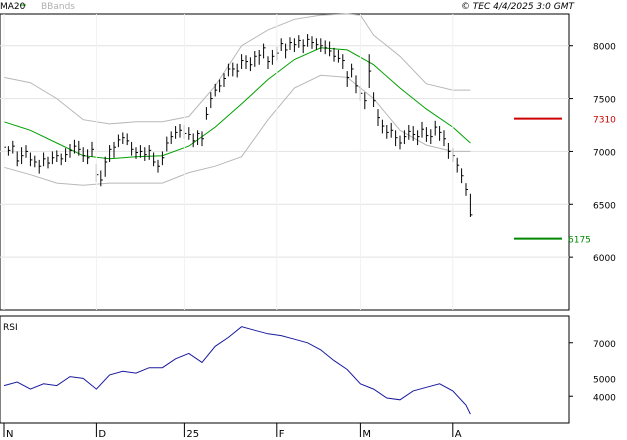 The image size is (627, 440). I want to click on time-tick-label: 25, so click(192, 434).